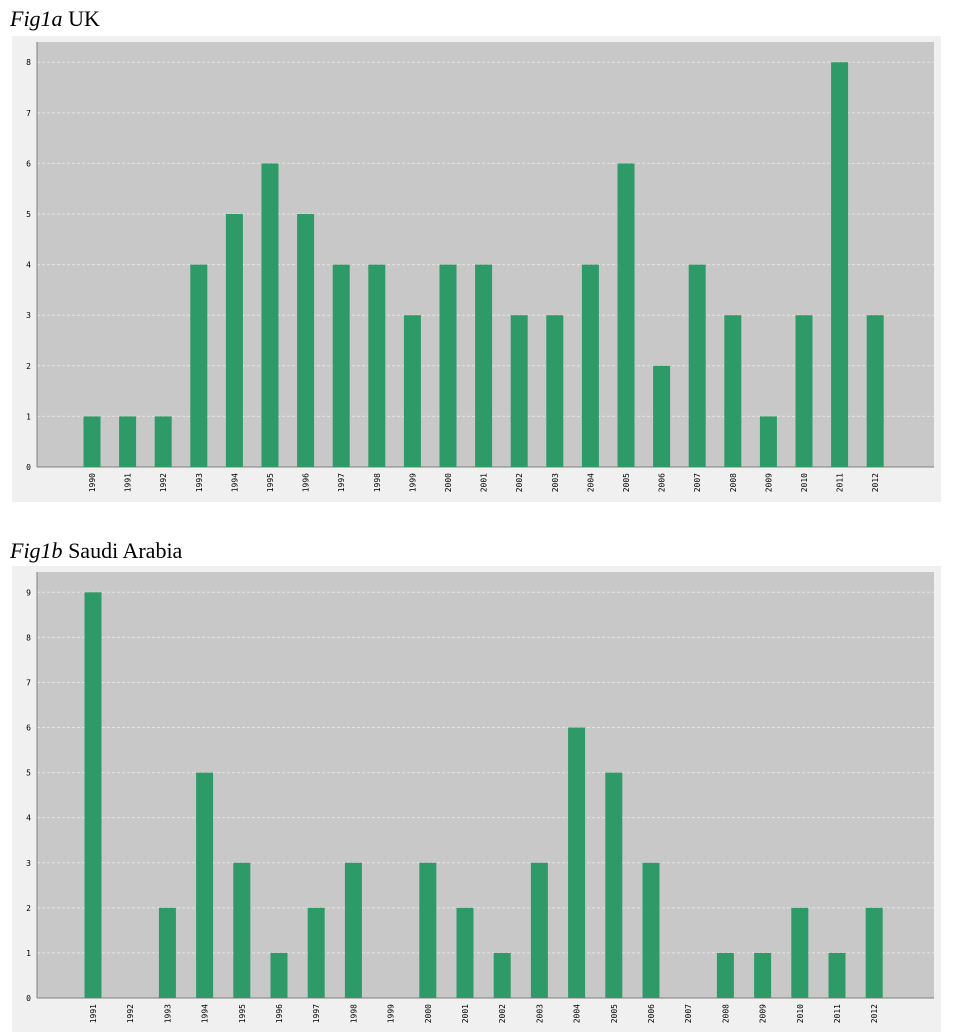 The image size is (962, 1035). Describe the element at coordinates (92, 441) in the screenshot. I see `bar-1990` at that location.